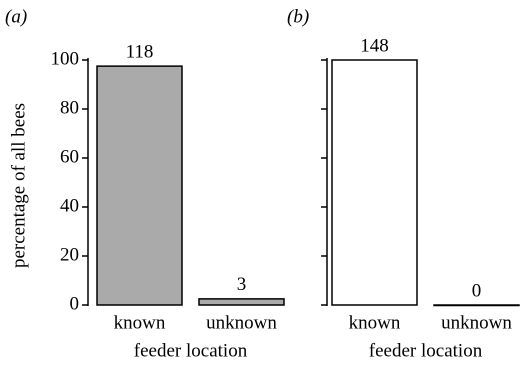 The width and height of the screenshot is (521, 365). I want to click on y-axis-label: percentage of all bees, so click(18, 185).